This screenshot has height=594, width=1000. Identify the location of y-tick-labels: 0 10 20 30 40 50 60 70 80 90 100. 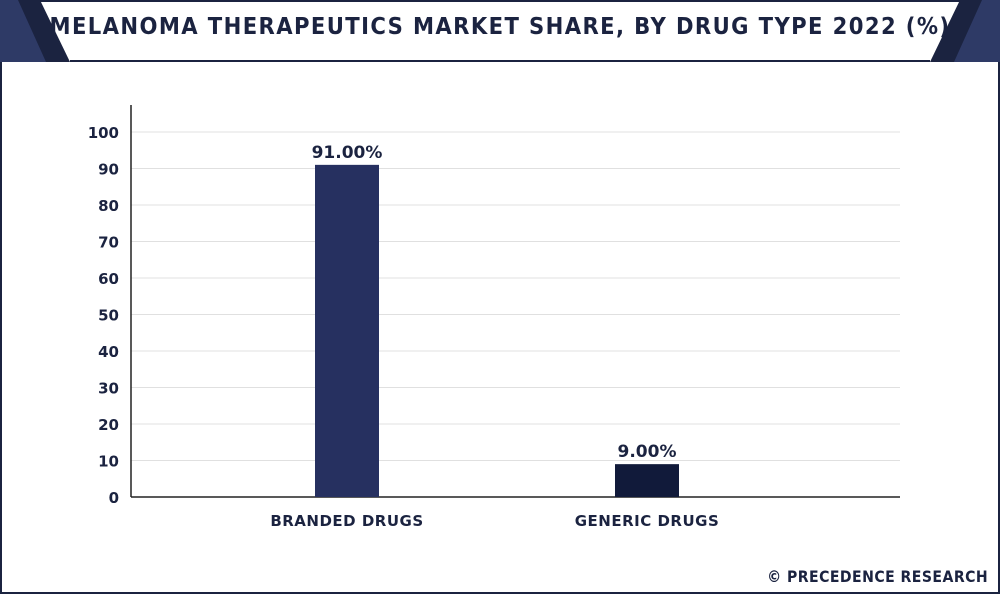
(103, 315).